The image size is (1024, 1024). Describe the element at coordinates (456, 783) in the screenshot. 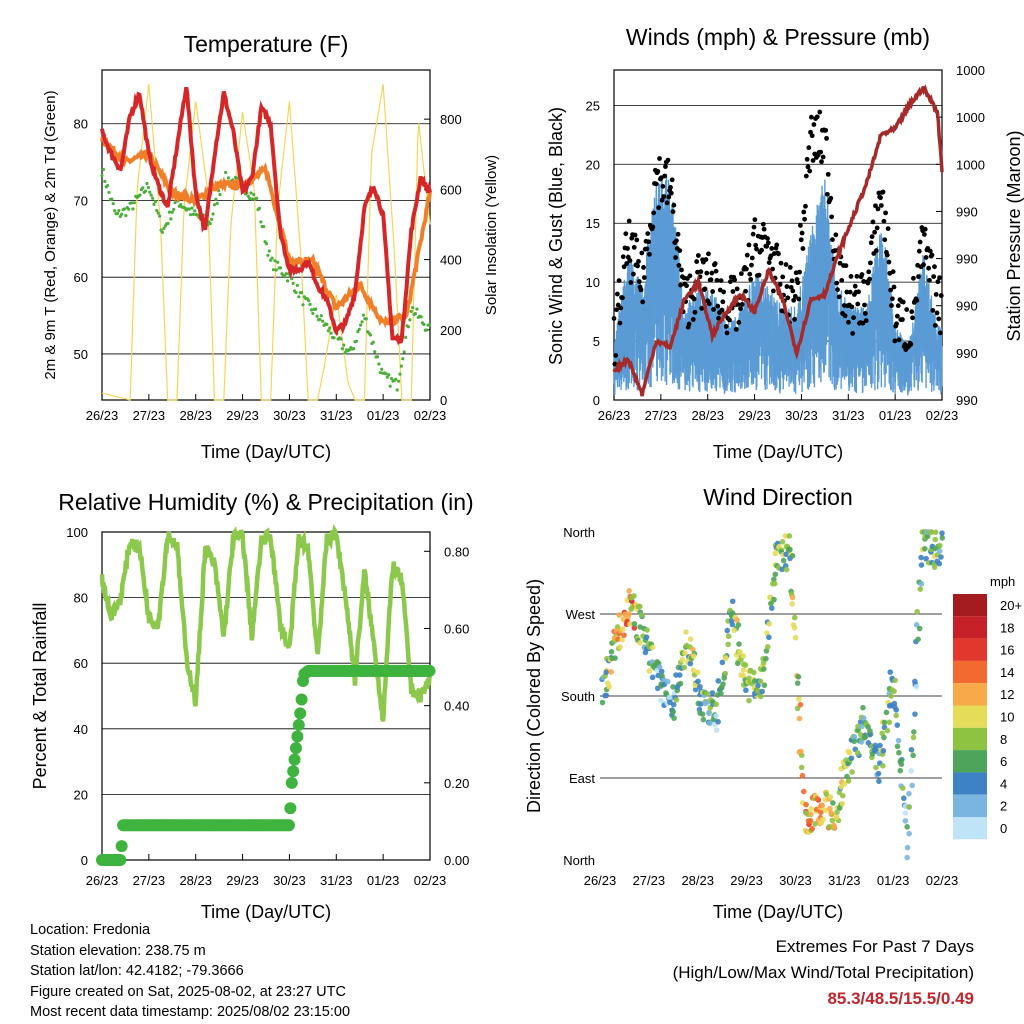

I see `humidity-y2tick-label: 0.20` at that location.